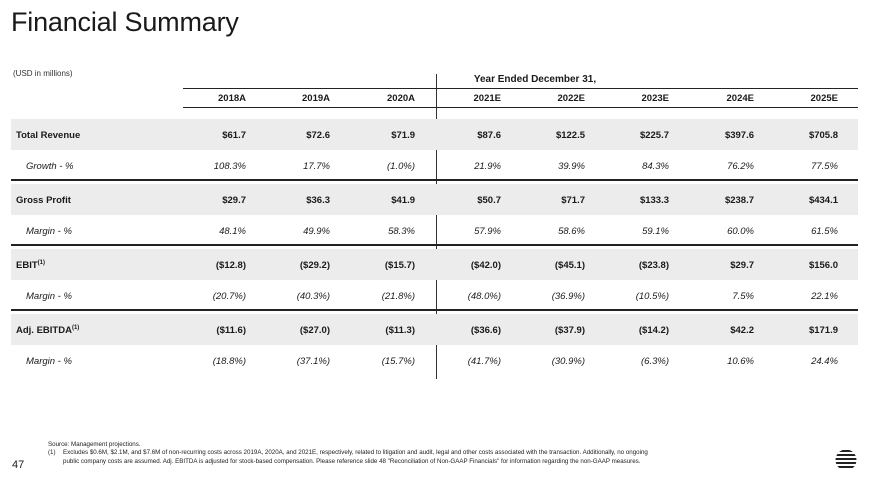  Describe the element at coordinates (824, 231) in the screenshot. I see `cell-2025e: 61.5%` at that location.